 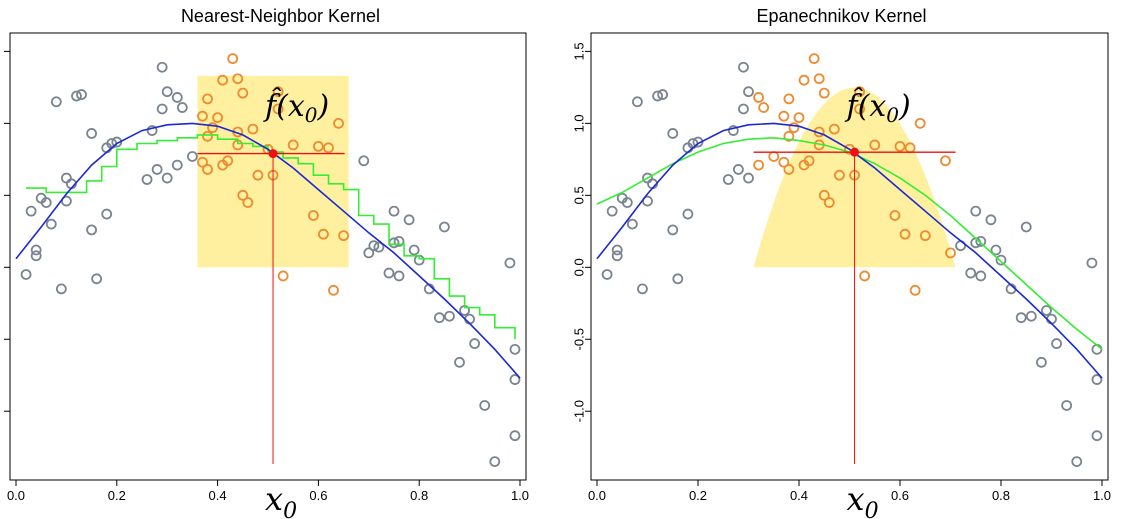 What do you see at coordinates (579, 267) in the screenshot?
I see `chart1-y-tick-label: 0.0` at bounding box center [579, 267].